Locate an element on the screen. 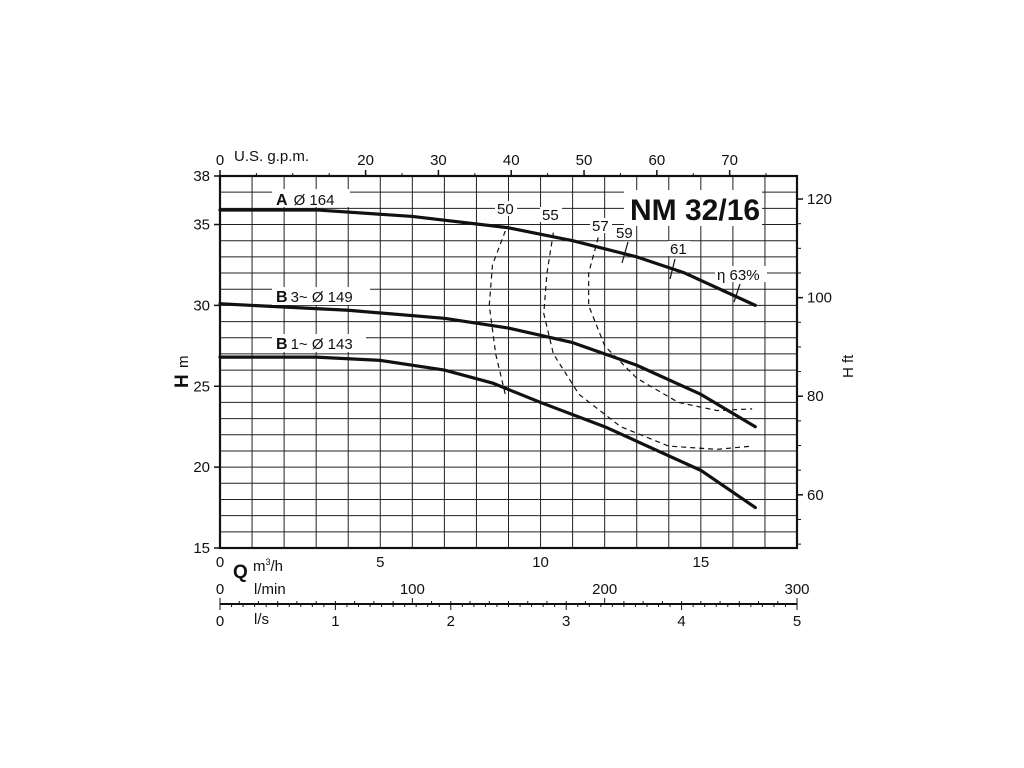  ls-tick-label: 2 is located at coordinates (451, 621).